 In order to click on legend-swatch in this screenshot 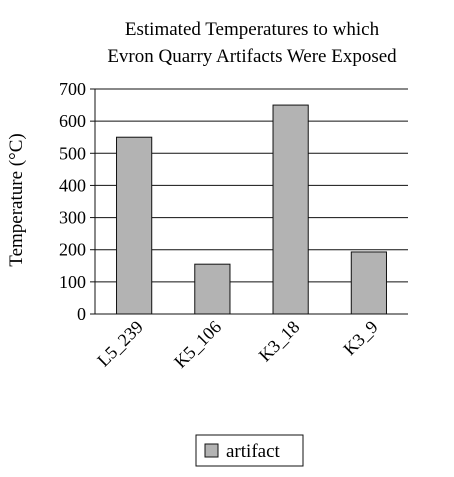, I will do `click(211, 450)`.